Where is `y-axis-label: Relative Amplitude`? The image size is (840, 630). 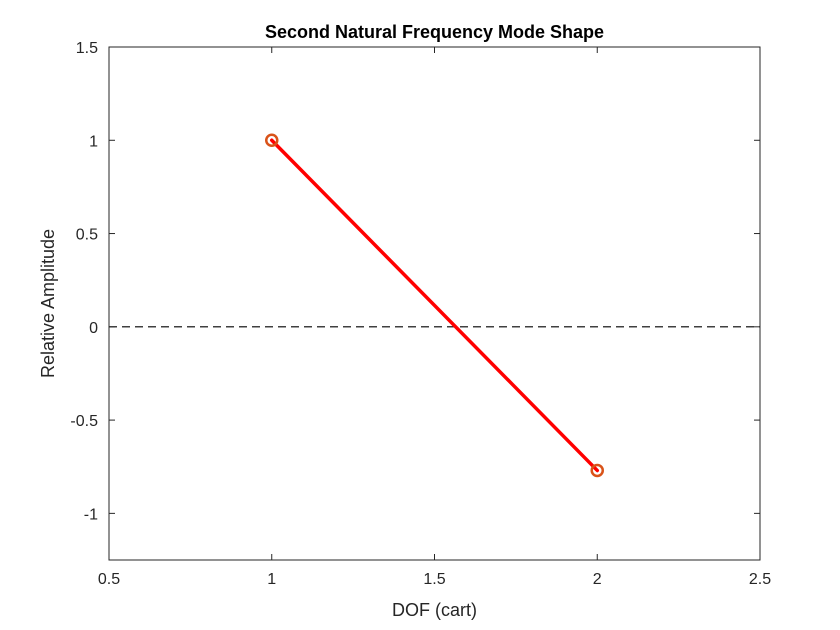 y-axis-label: Relative Amplitude is located at coordinates (48, 303).